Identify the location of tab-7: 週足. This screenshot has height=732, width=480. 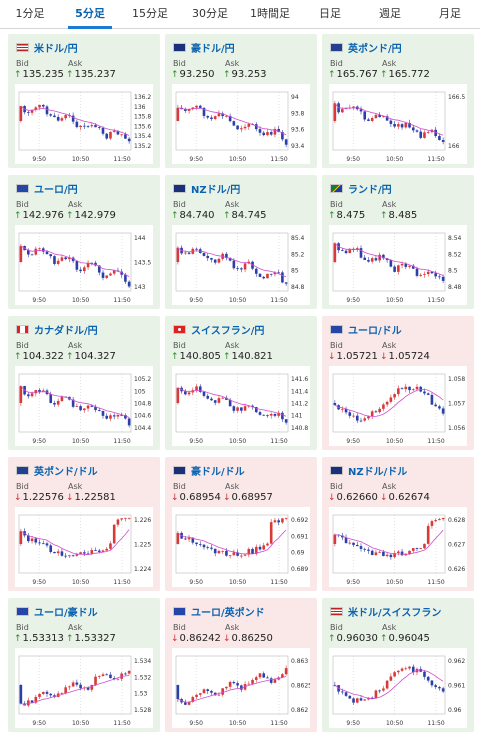
(390, 13).